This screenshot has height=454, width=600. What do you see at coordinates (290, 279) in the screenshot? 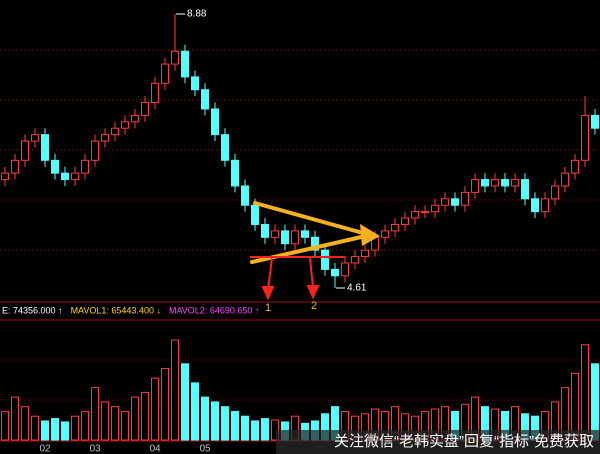
I see `red-arrows` at bounding box center [290, 279].